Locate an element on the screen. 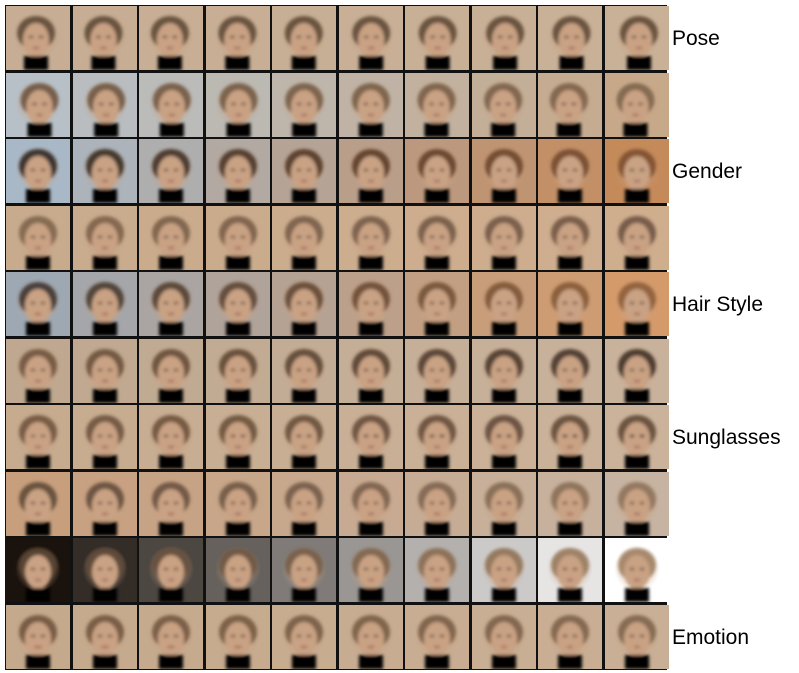 Image resolution: width=799 pixels, height=673 pixels. face-image-r0-c5 is located at coordinates (370, 38).